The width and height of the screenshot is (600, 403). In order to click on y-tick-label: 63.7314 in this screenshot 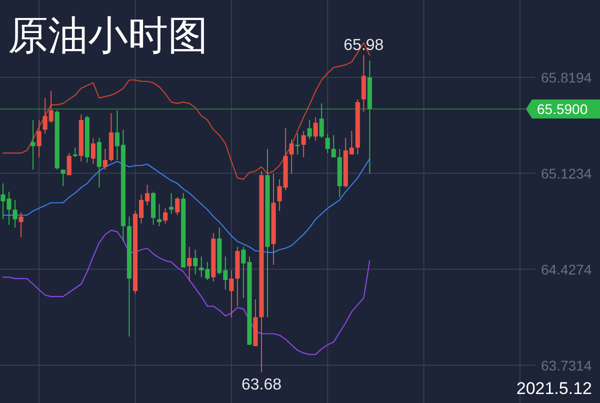, I will do `click(566, 365)`.